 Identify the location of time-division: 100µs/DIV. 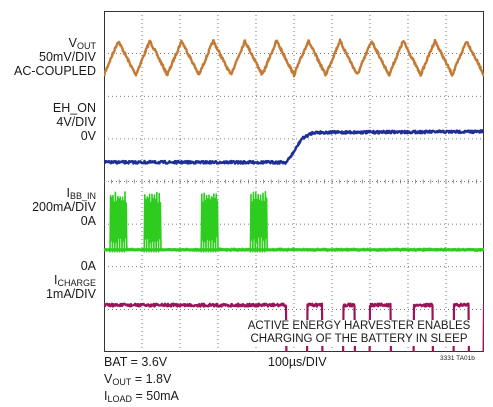
(297, 362).